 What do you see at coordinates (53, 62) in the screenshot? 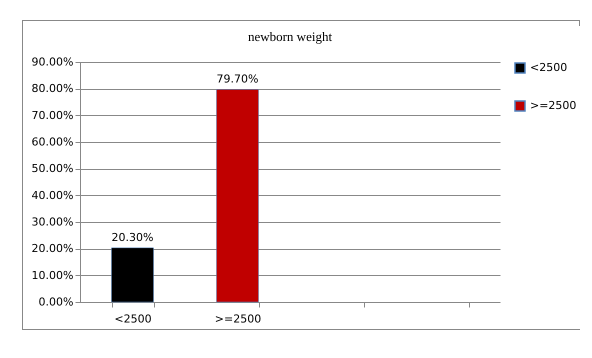
I see `y-tick-label: 90.00%` at bounding box center [53, 62].